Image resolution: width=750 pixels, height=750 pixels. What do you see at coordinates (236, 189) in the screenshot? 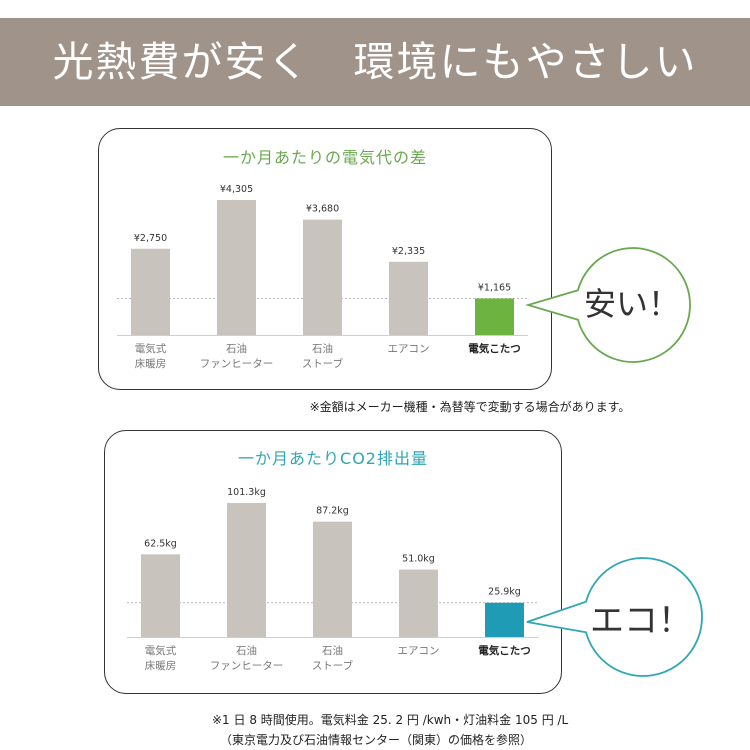
I see `data-label: ¥4,305` at bounding box center [236, 189].